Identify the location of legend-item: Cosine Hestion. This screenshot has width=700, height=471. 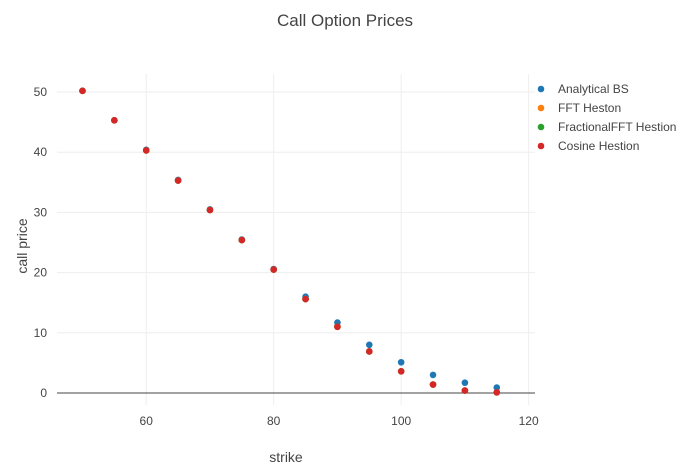
(588, 146).